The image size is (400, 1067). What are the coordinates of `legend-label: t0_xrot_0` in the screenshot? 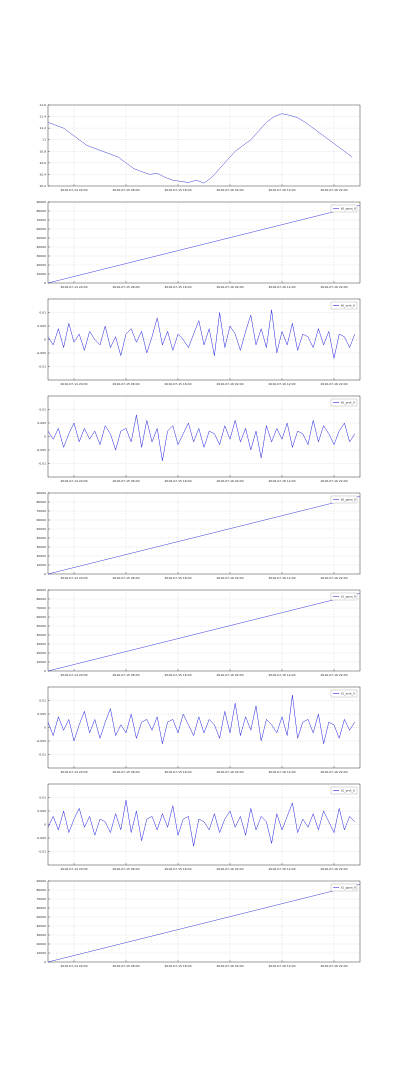 It's located at (348, 306).